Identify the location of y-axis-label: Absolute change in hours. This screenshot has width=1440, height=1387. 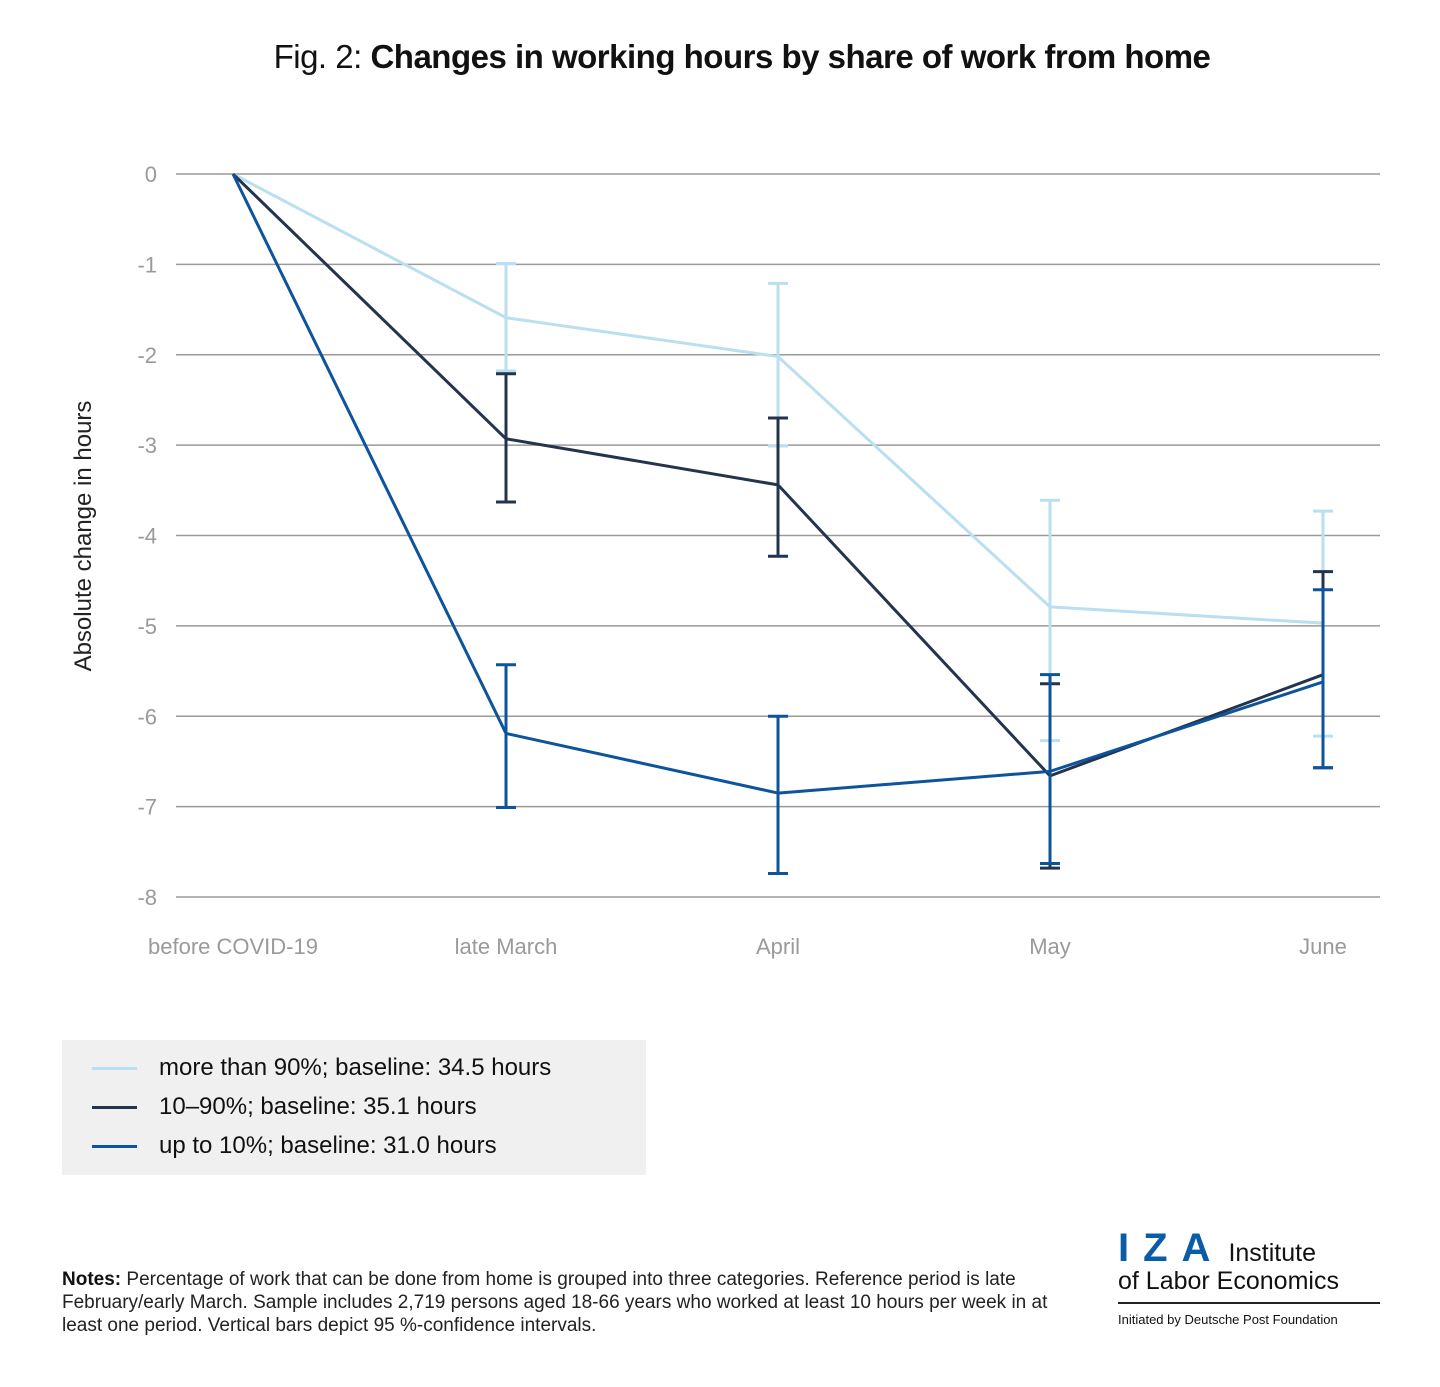
(83, 536).